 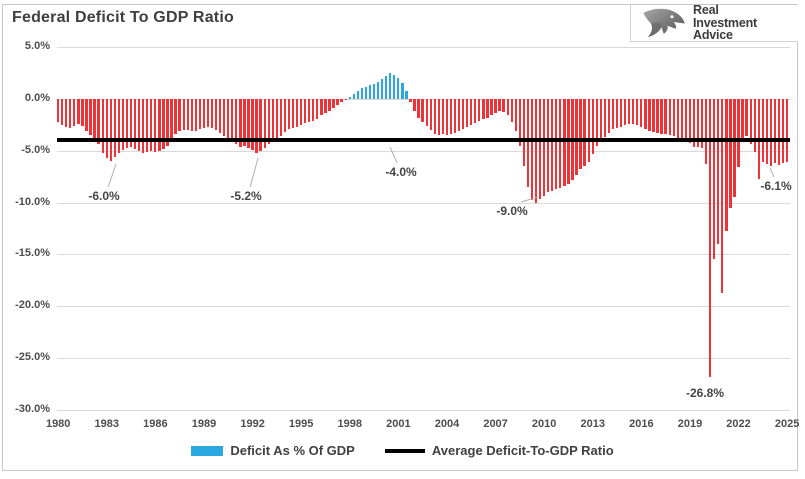 I want to click on x-axis-label: 2016, so click(x=641, y=424).